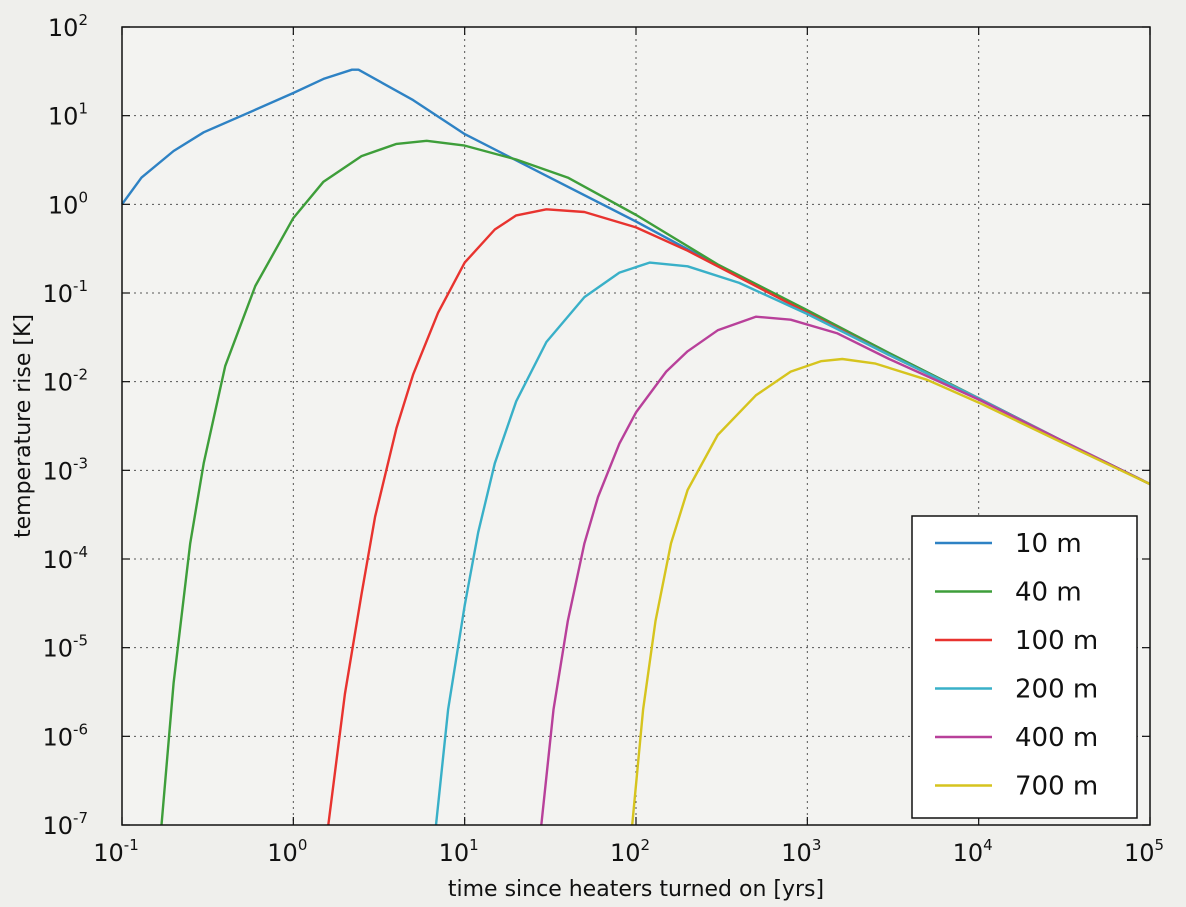 This screenshot has height=907, width=1186. What do you see at coordinates (65, 381) in the screenshot?
I see `y-tick-label: 10⁻²` at bounding box center [65, 381].